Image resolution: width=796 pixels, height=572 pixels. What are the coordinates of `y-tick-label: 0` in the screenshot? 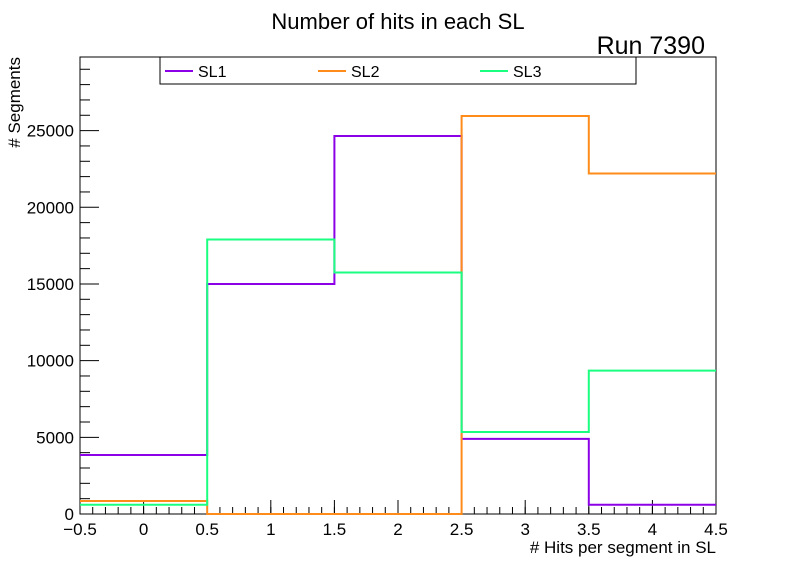 It's located at (69, 514).